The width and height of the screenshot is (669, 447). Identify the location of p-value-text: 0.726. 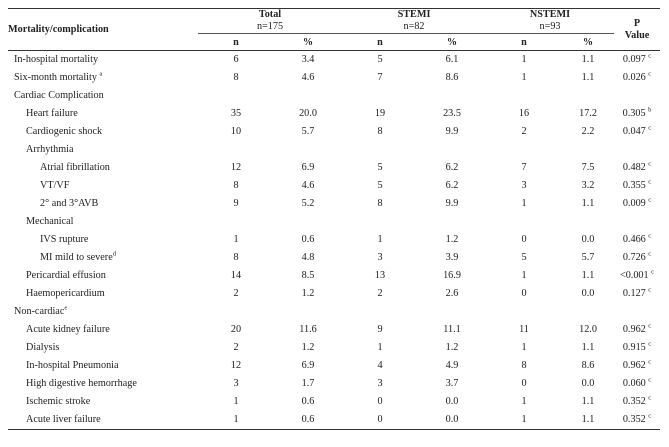
(634, 257).